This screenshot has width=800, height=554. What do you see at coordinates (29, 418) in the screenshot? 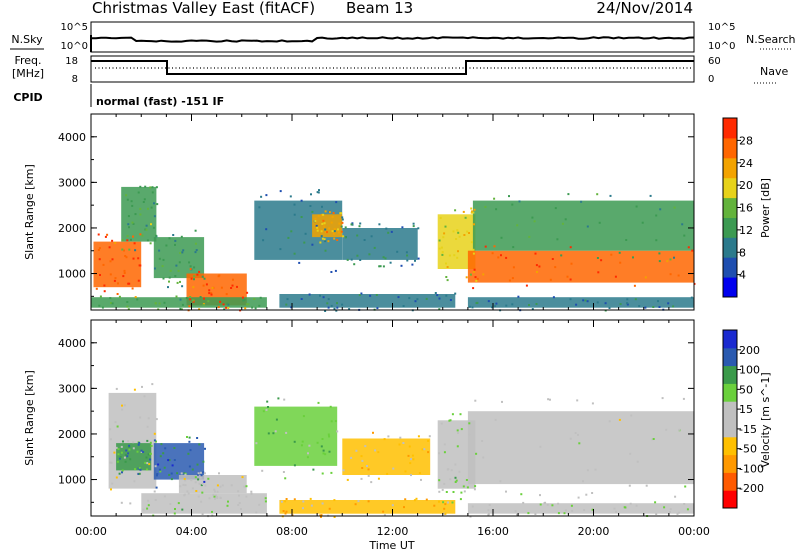
I see `velocity-ylabel: Slant Range [km]` at bounding box center [29, 418].